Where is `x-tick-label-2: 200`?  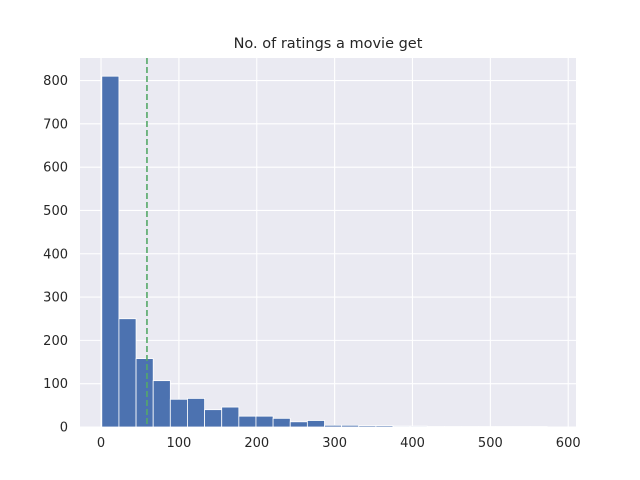
x-tick-label-2: 200 is located at coordinates (256, 443).